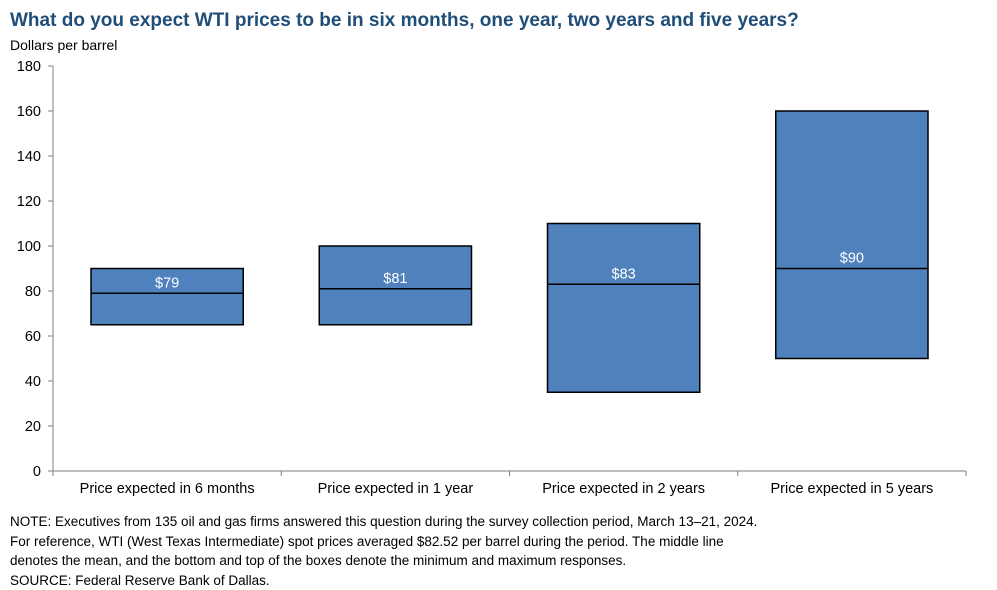 Image resolution: width=997 pixels, height=590 pixels. I want to click on x-category-label: Price expected in 2 years, so click(623, 489).